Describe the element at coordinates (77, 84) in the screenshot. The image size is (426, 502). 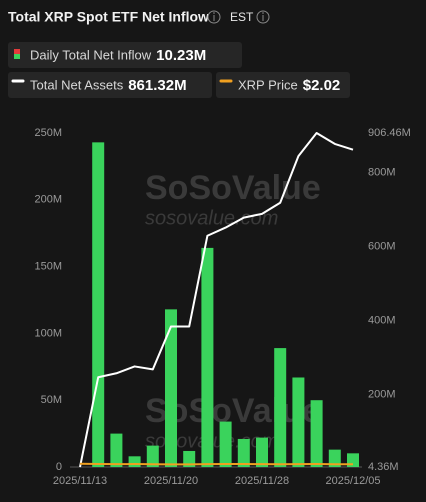
I see `legend-label: Total Net Assets` at that location.